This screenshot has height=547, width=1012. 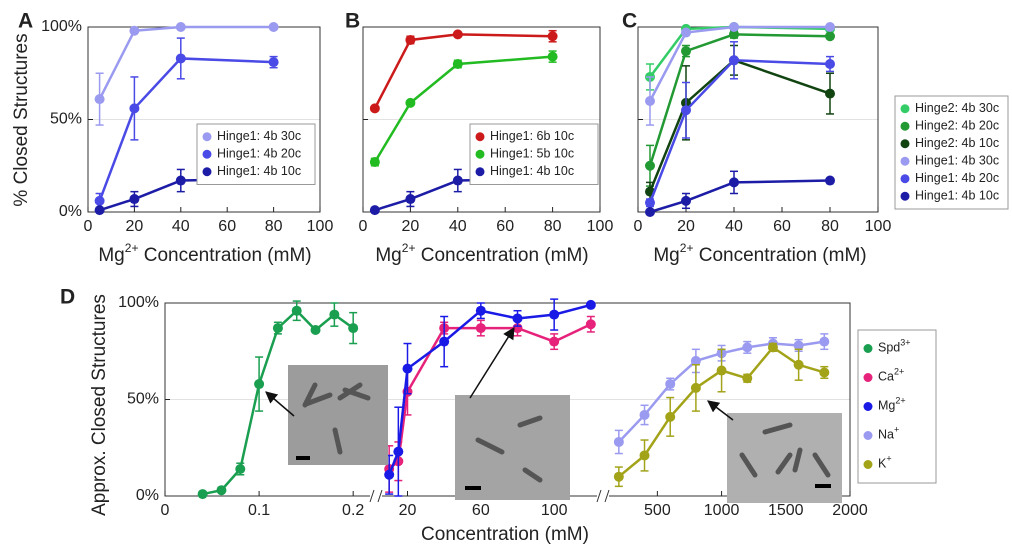 What do you see at coordinates (882, 464) in the screenshot?
I see `legend-name: K` at bounding box center [882, 464].